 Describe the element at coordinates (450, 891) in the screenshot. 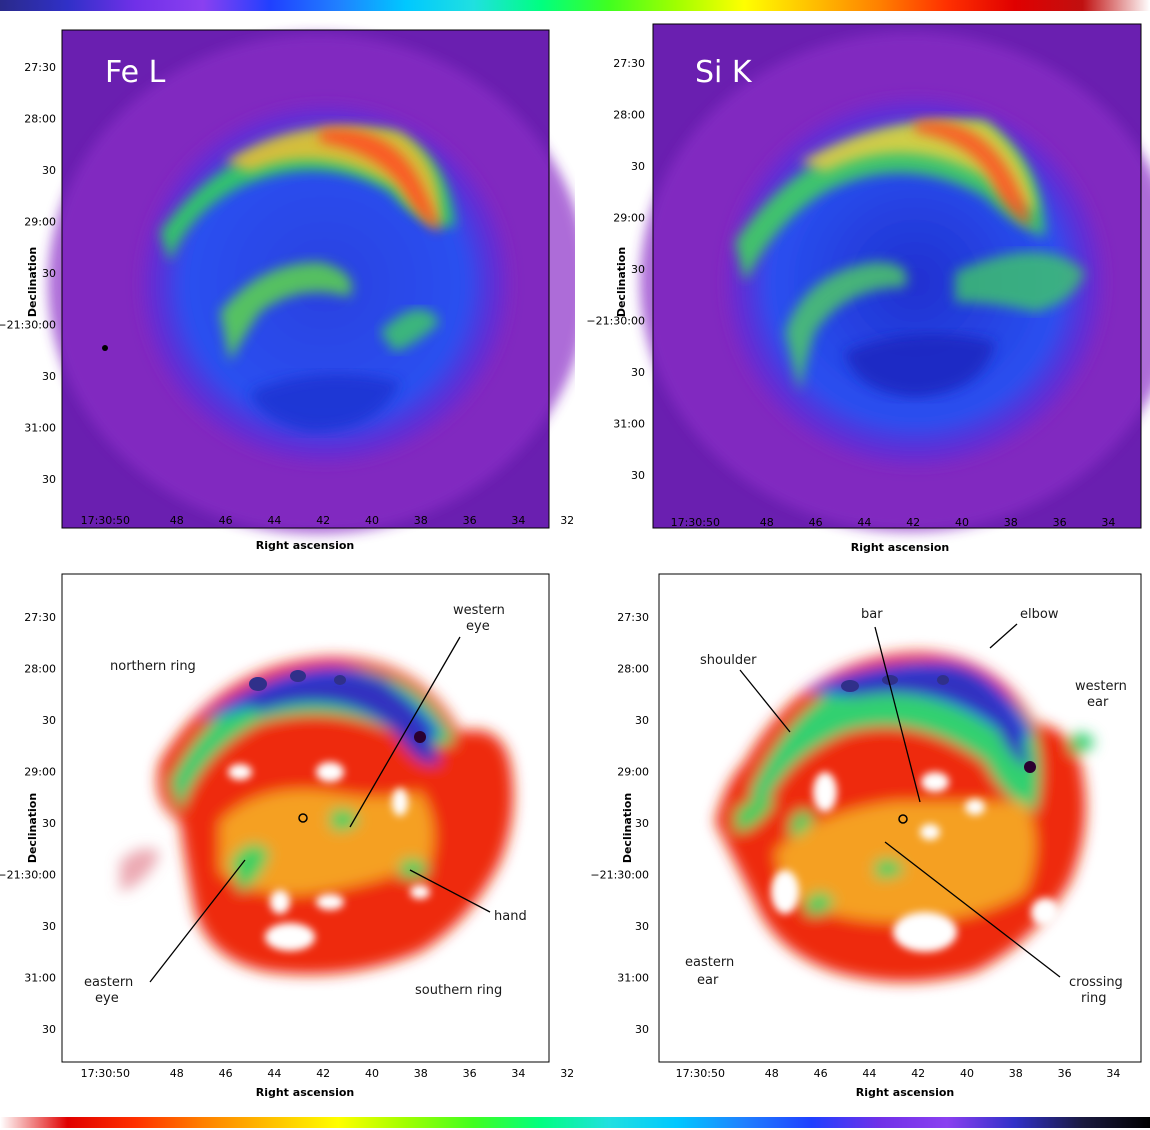

I see `pointer-hand` at that location.